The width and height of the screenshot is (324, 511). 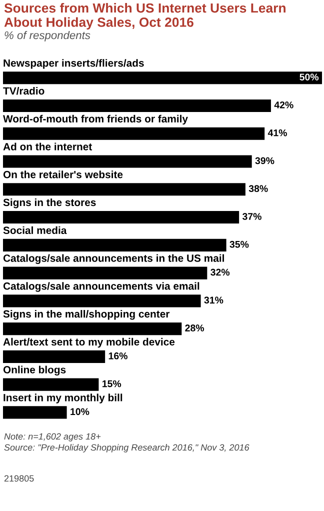 I want to click on y-tick-label: Signs in the mall/shopping center, so click(x=86, y=315).